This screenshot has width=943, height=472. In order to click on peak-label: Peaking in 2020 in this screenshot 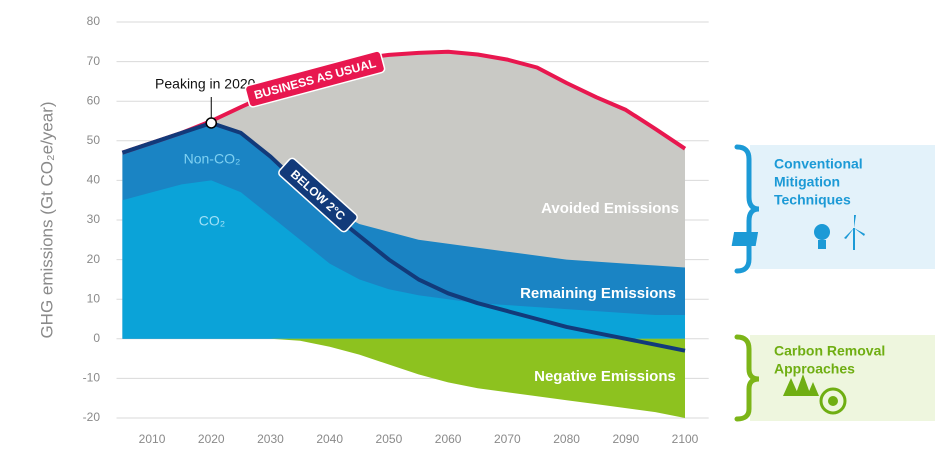, I will do `click(205, 84)`.